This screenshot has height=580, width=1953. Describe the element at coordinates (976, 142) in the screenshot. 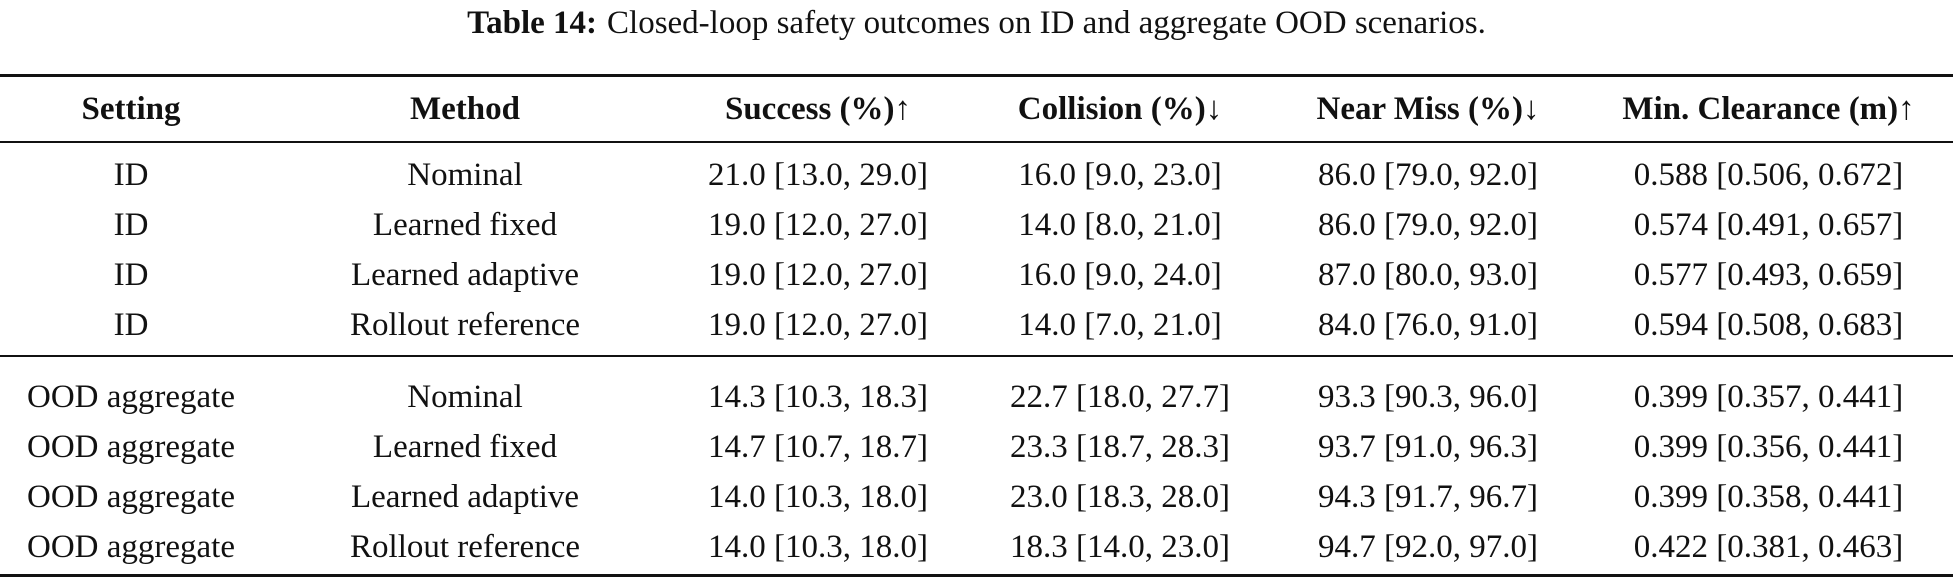

I see `header-rule` at that location.